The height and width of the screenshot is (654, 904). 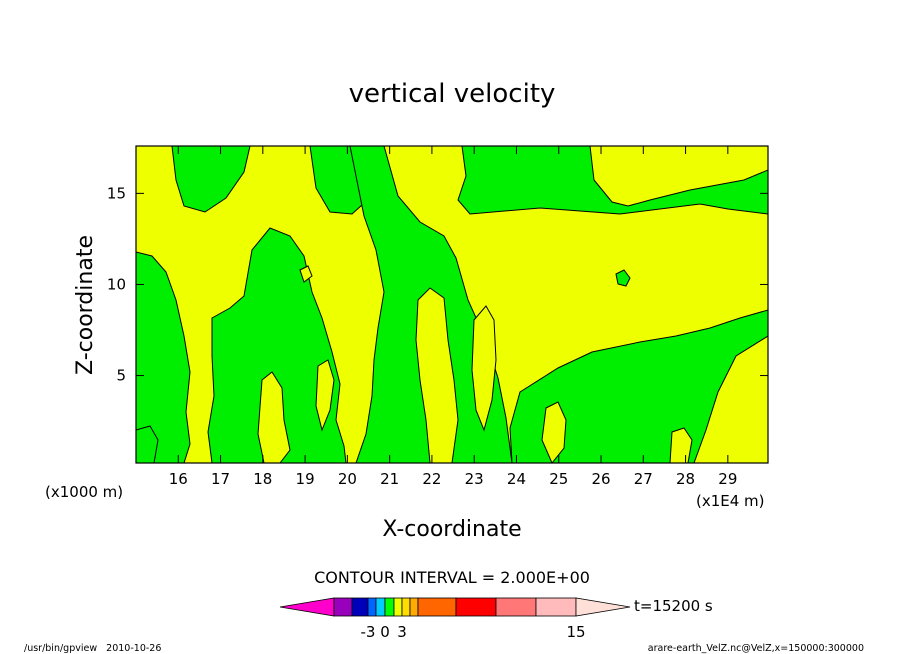 What do you see at coordinates (305, 479) in the screenshot?
I see `x-tick-label: 19` at bounding box center [305, 479].